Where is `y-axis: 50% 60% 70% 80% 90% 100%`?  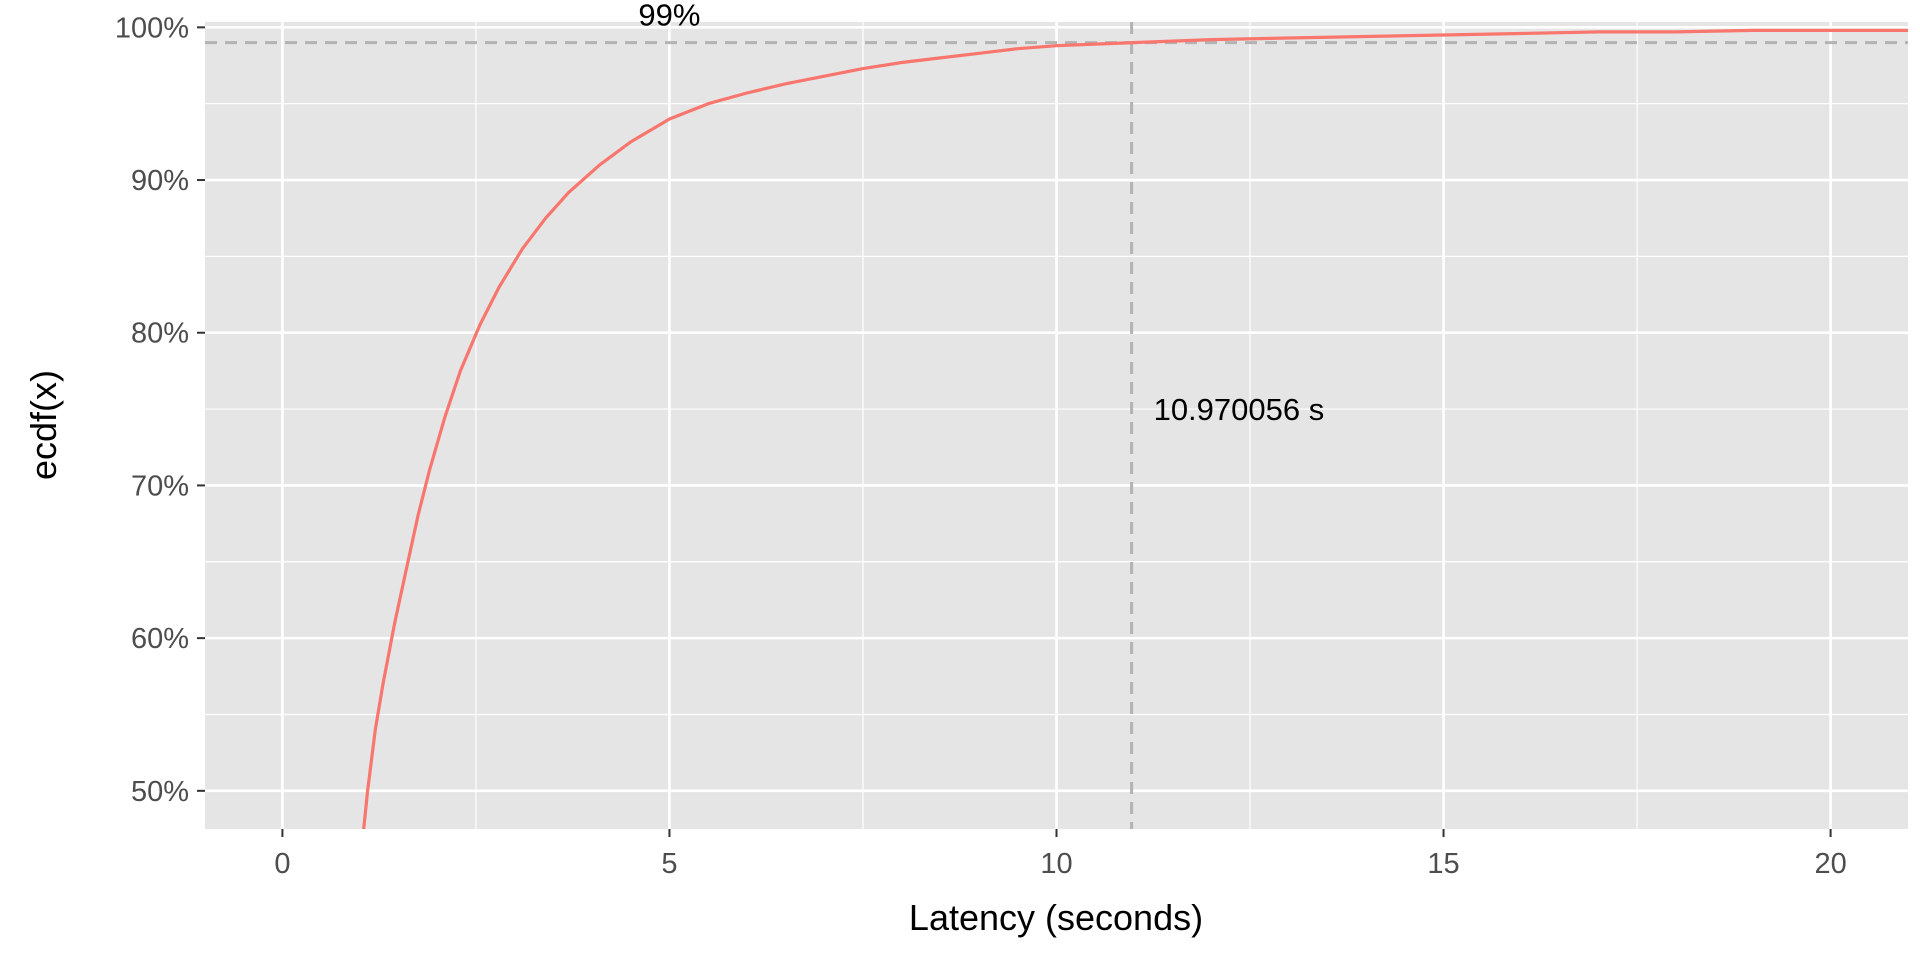
y-axis: 50% 60% 70% 80% 90% 100% is located at coordinates (160, 410).